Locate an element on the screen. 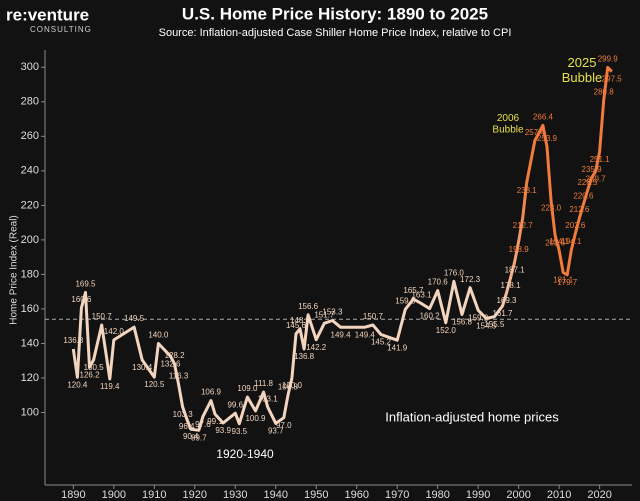 The image size is (640, 501). value-label: 116.3 is located at coordinates (179, 375).